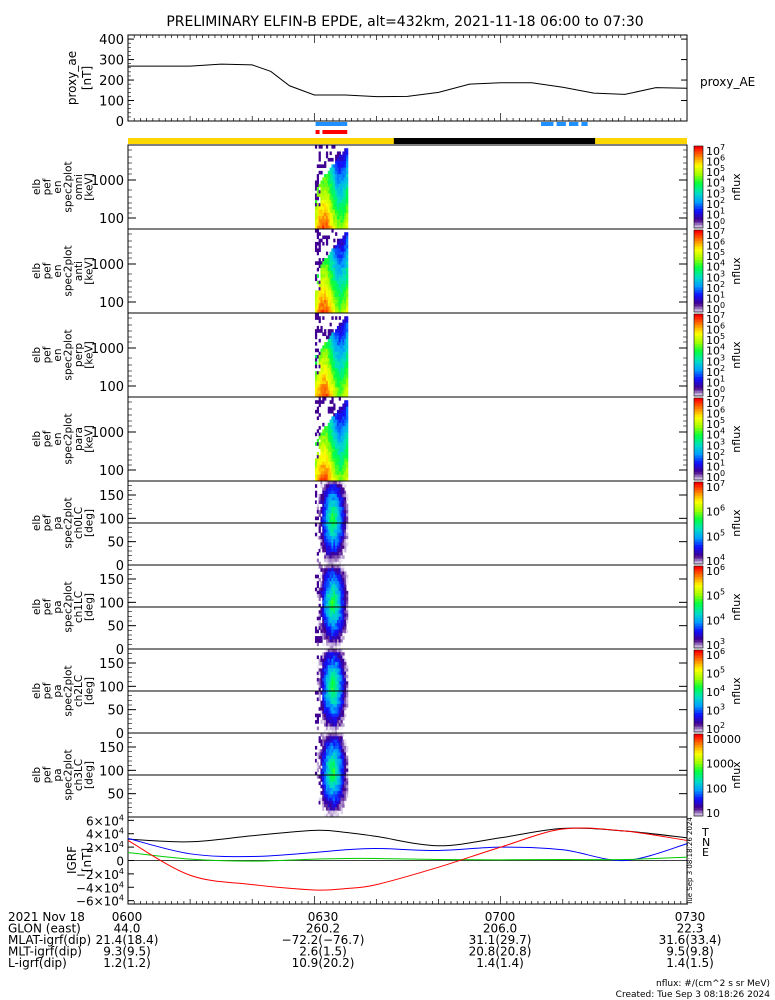  Describe the element at coordinates (705, 852) in the screenshot. I see `legend-label: E` at that location.